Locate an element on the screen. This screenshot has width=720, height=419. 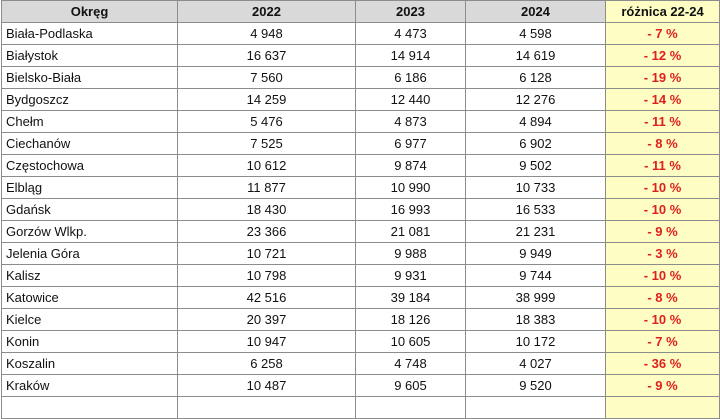
value-cell: 21 081 is located at coordinates (410, 231).